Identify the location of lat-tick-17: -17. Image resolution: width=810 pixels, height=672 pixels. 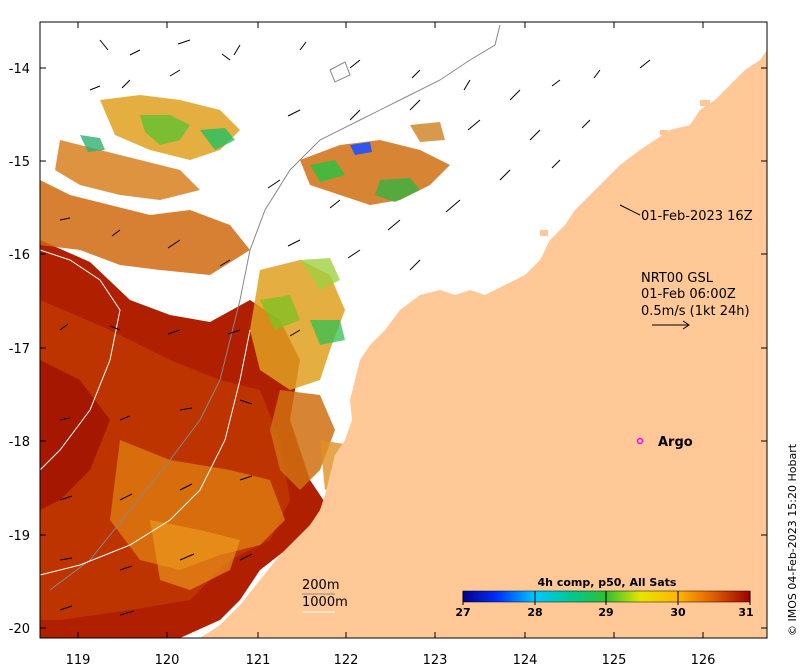
(19, 349).